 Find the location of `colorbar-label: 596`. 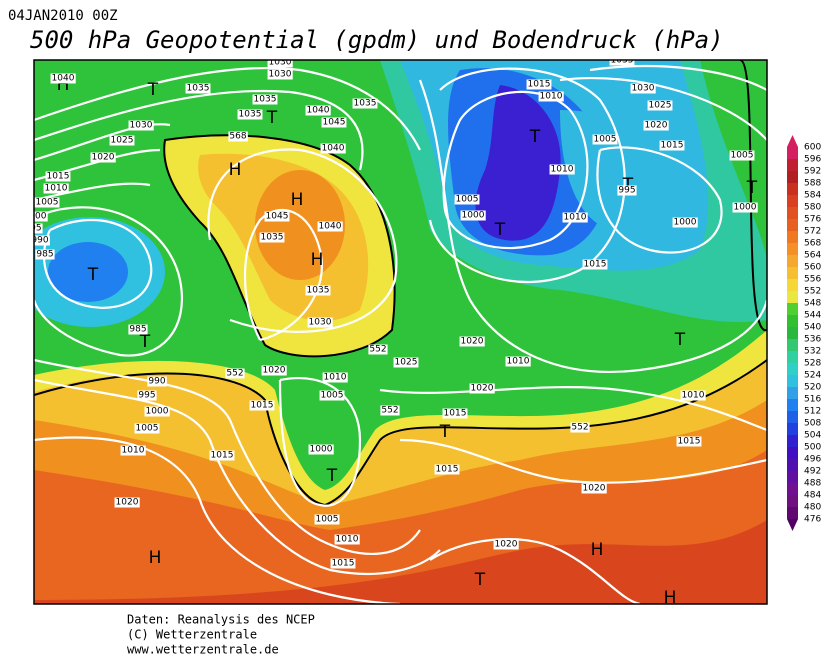

colorbar-label: 596 is located at coordinates (812, 160).